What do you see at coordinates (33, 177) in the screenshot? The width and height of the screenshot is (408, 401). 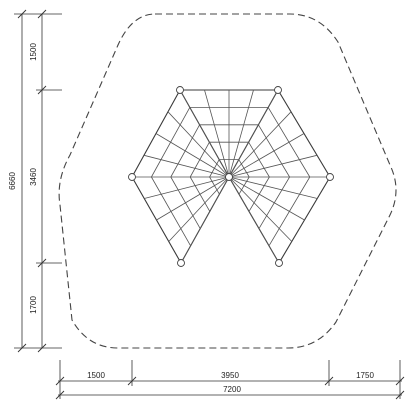 I see `dim-left-middle: 3460` at bounding box center [33, 177].